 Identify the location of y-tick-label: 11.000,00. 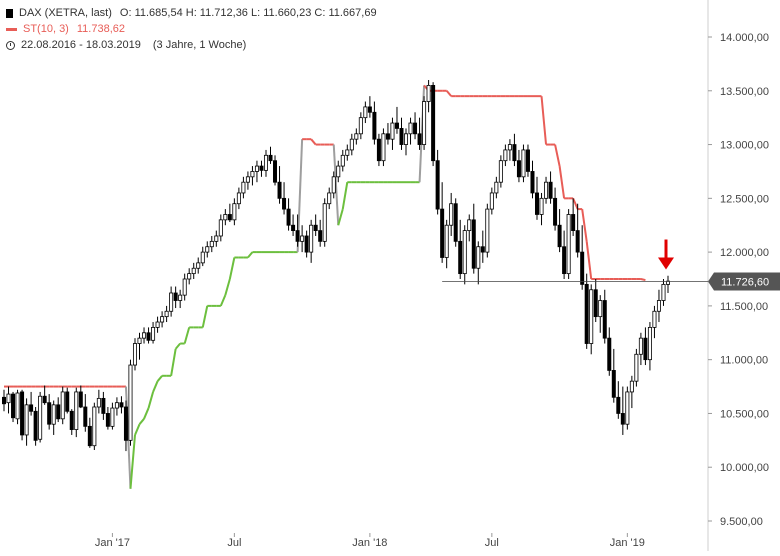
(744, 361).